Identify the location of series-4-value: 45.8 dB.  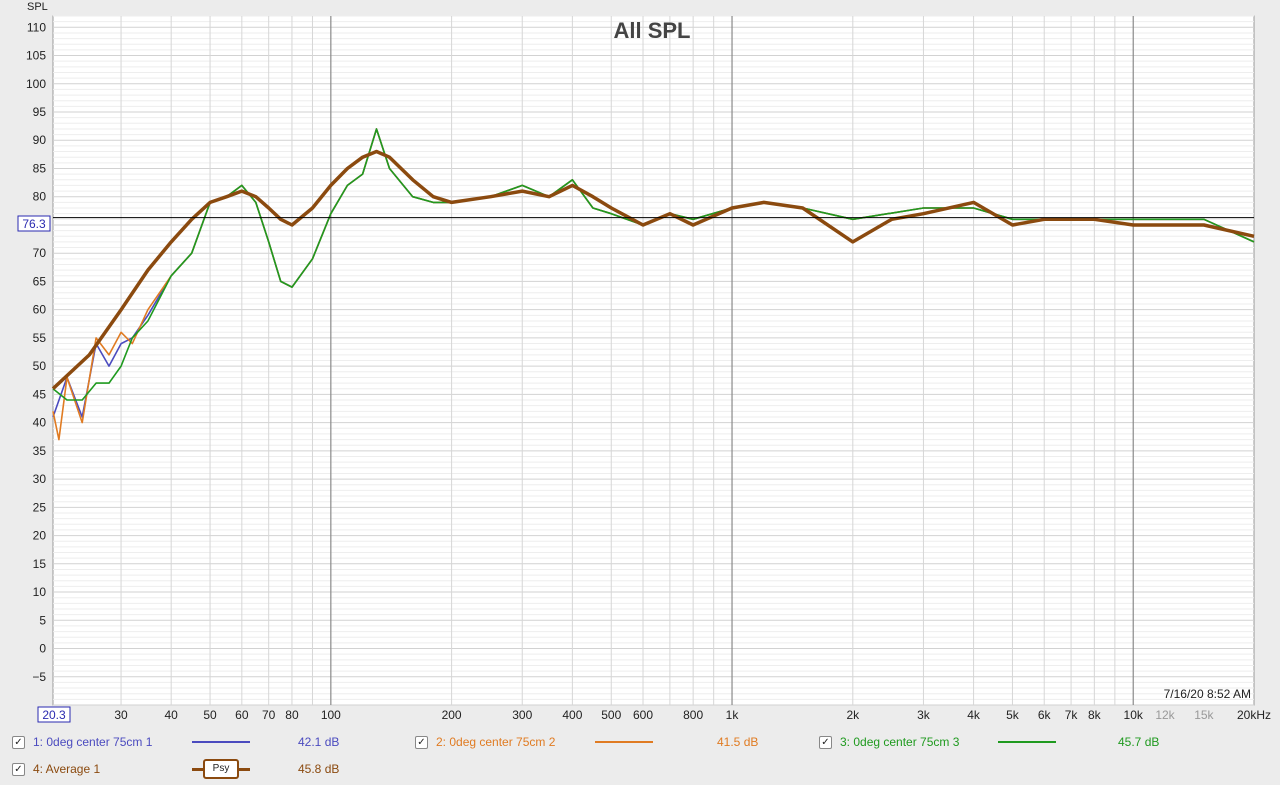
(319, 769).